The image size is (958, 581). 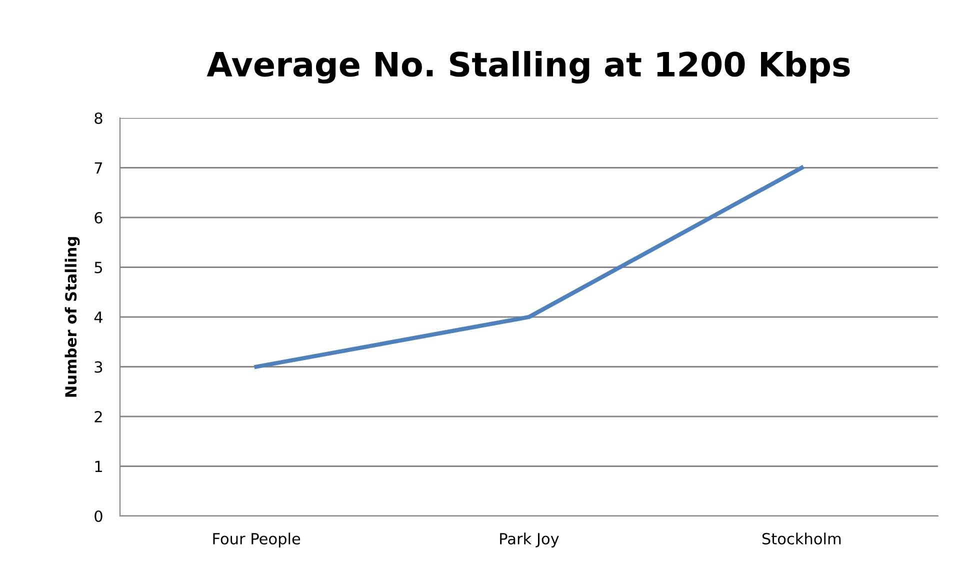 What do you see at coordinates (72, 317) in the screenshot?
I see `y-axis-title: Number of Stalling` at bounding box center [72, 317].